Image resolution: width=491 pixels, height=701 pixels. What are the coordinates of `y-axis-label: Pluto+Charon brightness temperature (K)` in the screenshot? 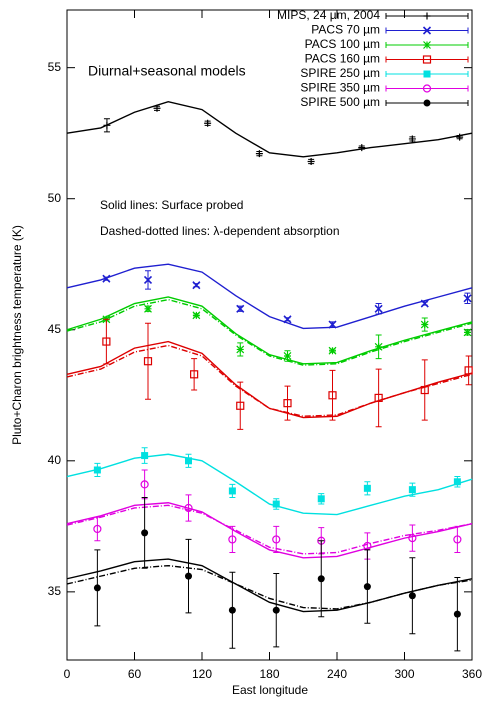 It's located at (17, 335).